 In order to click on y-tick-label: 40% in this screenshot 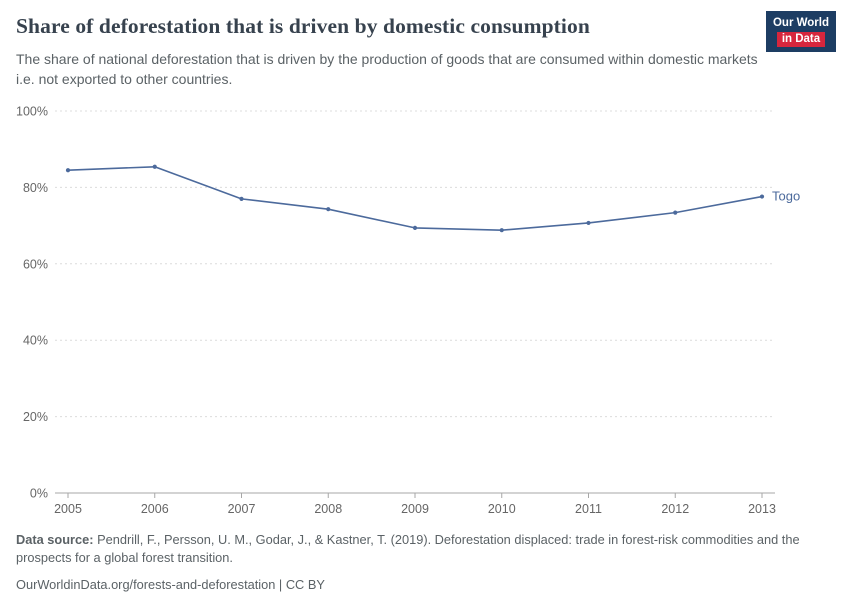, I will do `click(35, 341)`.